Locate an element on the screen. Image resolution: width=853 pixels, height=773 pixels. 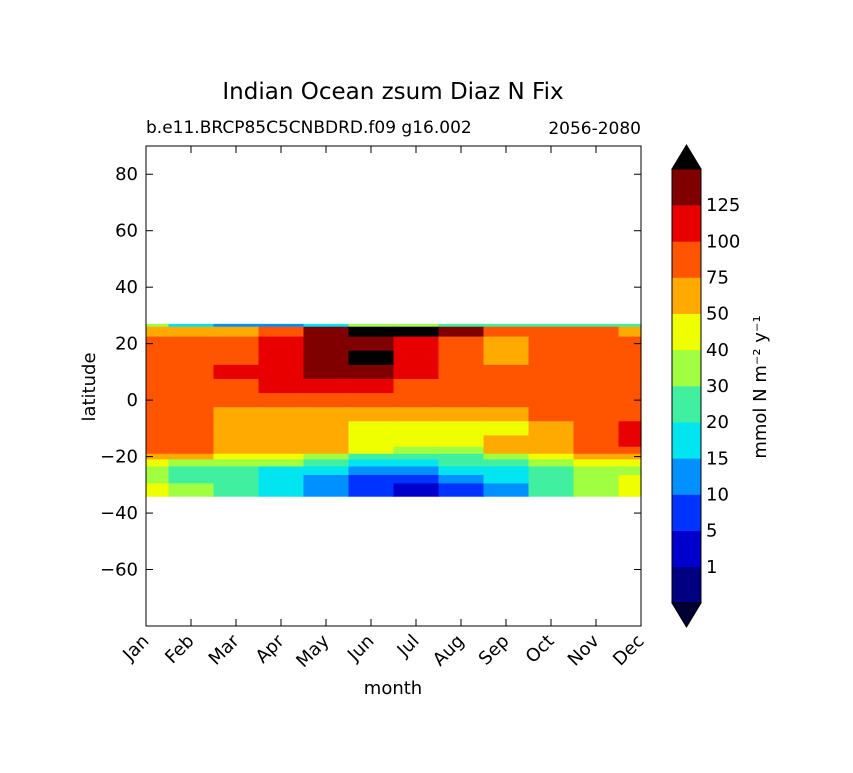
colorbar-tick-label: 5 is located at coordinates (711, 531).